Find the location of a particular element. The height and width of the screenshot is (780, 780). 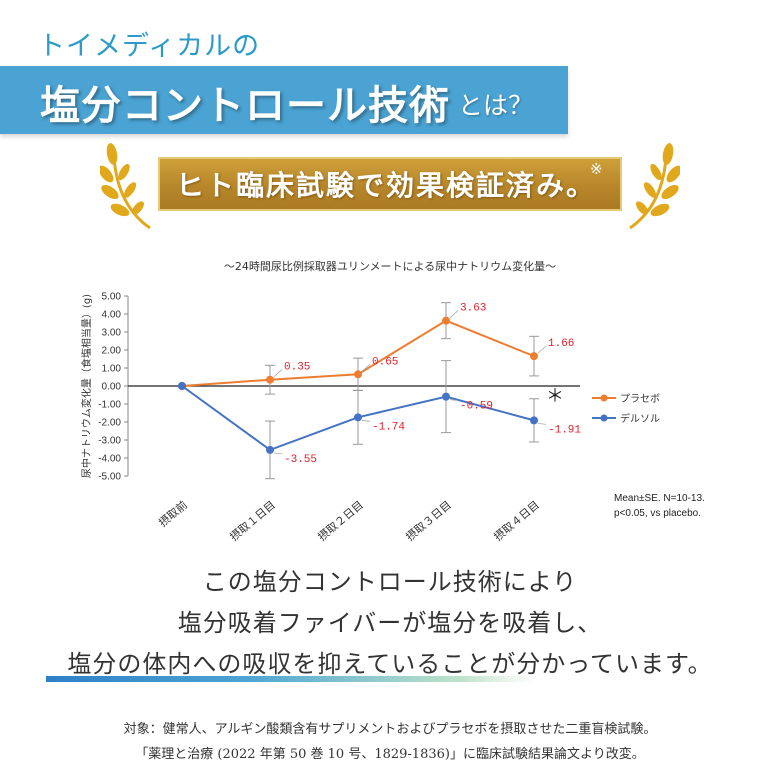

message-line-2: 塩分吸着ファイバーが塩分を吸着し、 is located at coordinates (390, 623).